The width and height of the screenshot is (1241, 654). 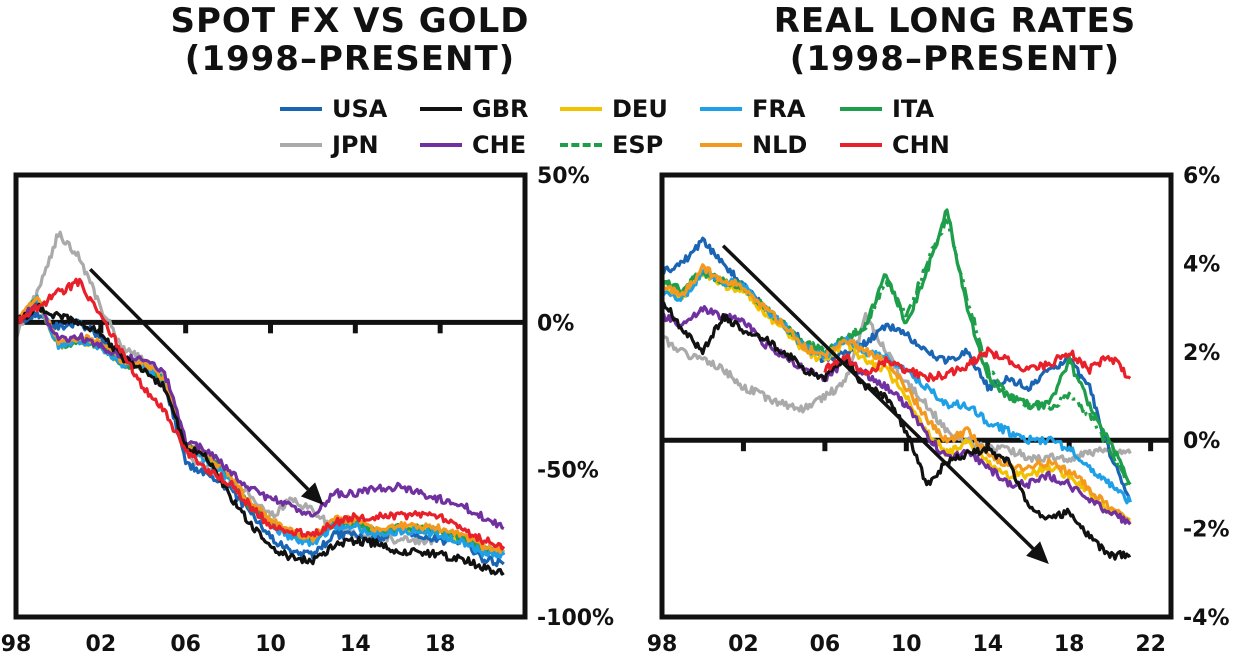 I want to click on legend-label-che: CHE, so click(x=499, y=145).